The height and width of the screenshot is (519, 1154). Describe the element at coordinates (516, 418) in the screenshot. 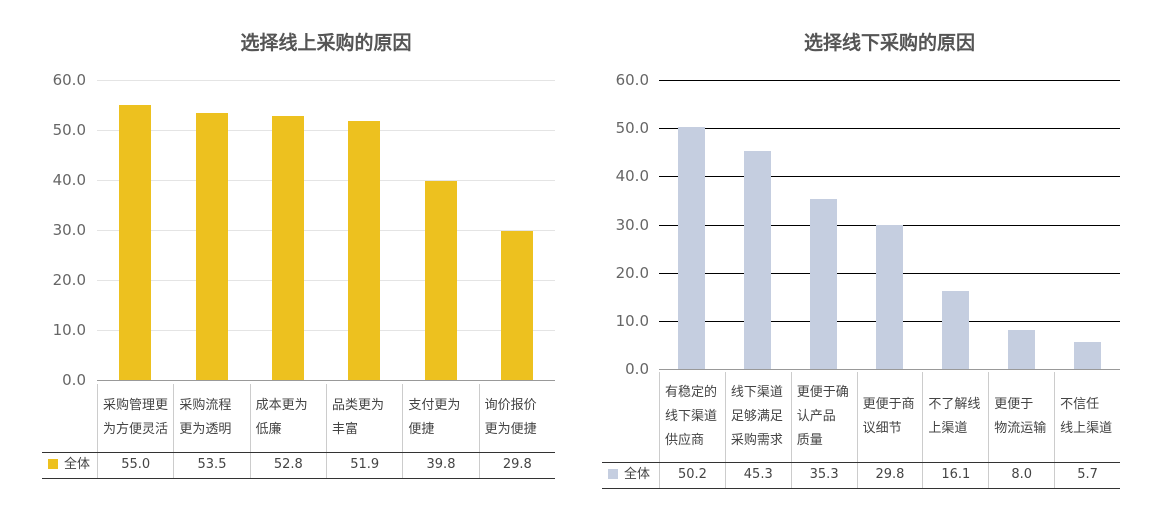

I see `category-label: 询价报价 更为便捷` at that location.